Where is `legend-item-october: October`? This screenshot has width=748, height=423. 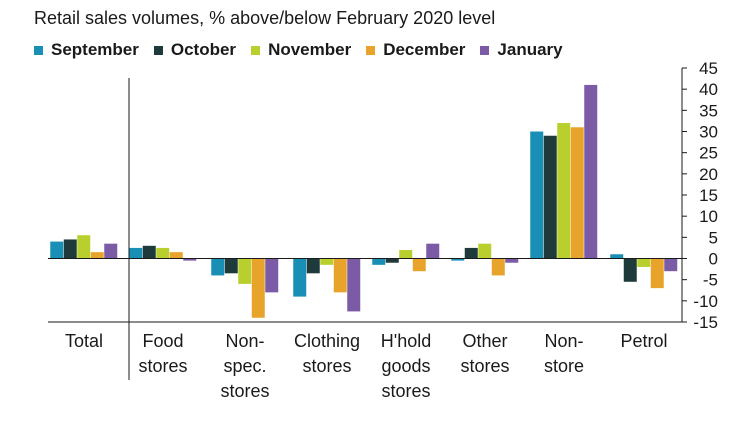 legend-item-october: October is located at coordinates (195, 50).